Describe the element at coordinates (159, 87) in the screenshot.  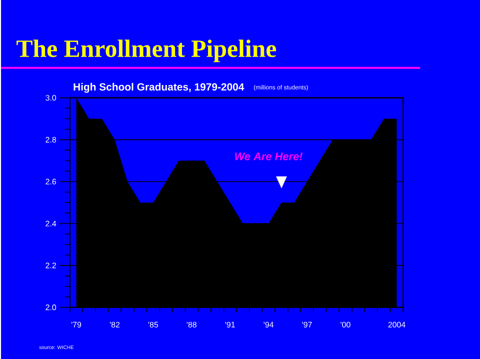
I see `chart-subtitle: High School Graduates, 1979-2004` at that location.